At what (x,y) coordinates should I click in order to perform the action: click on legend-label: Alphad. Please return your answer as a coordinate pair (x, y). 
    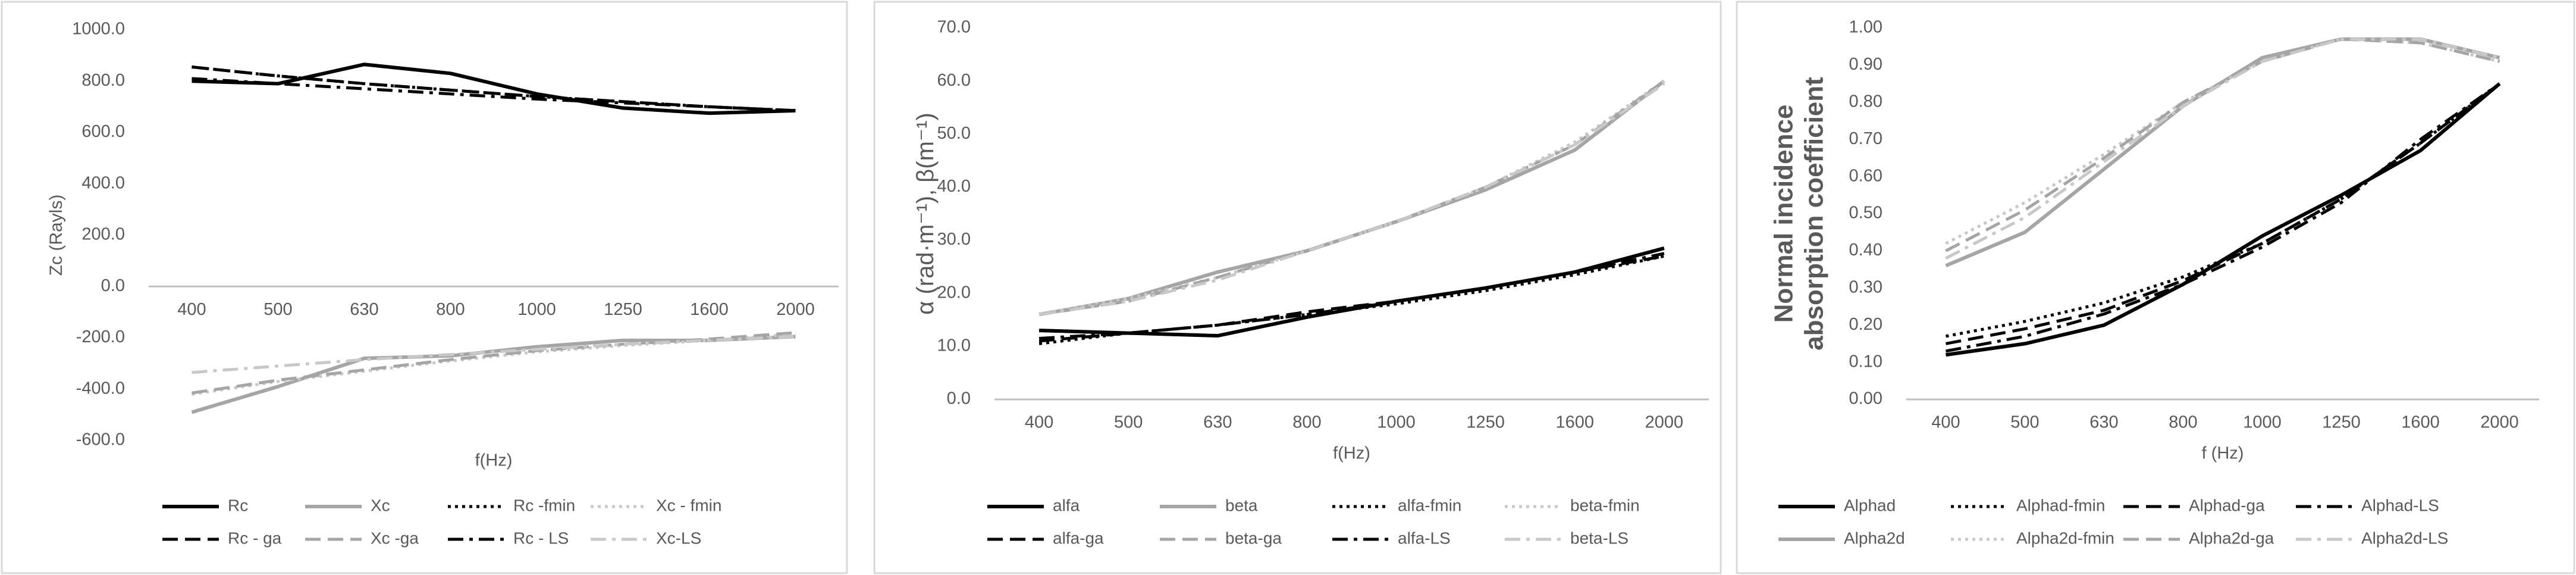
    Looking at the image, I should click on (1870, 505).